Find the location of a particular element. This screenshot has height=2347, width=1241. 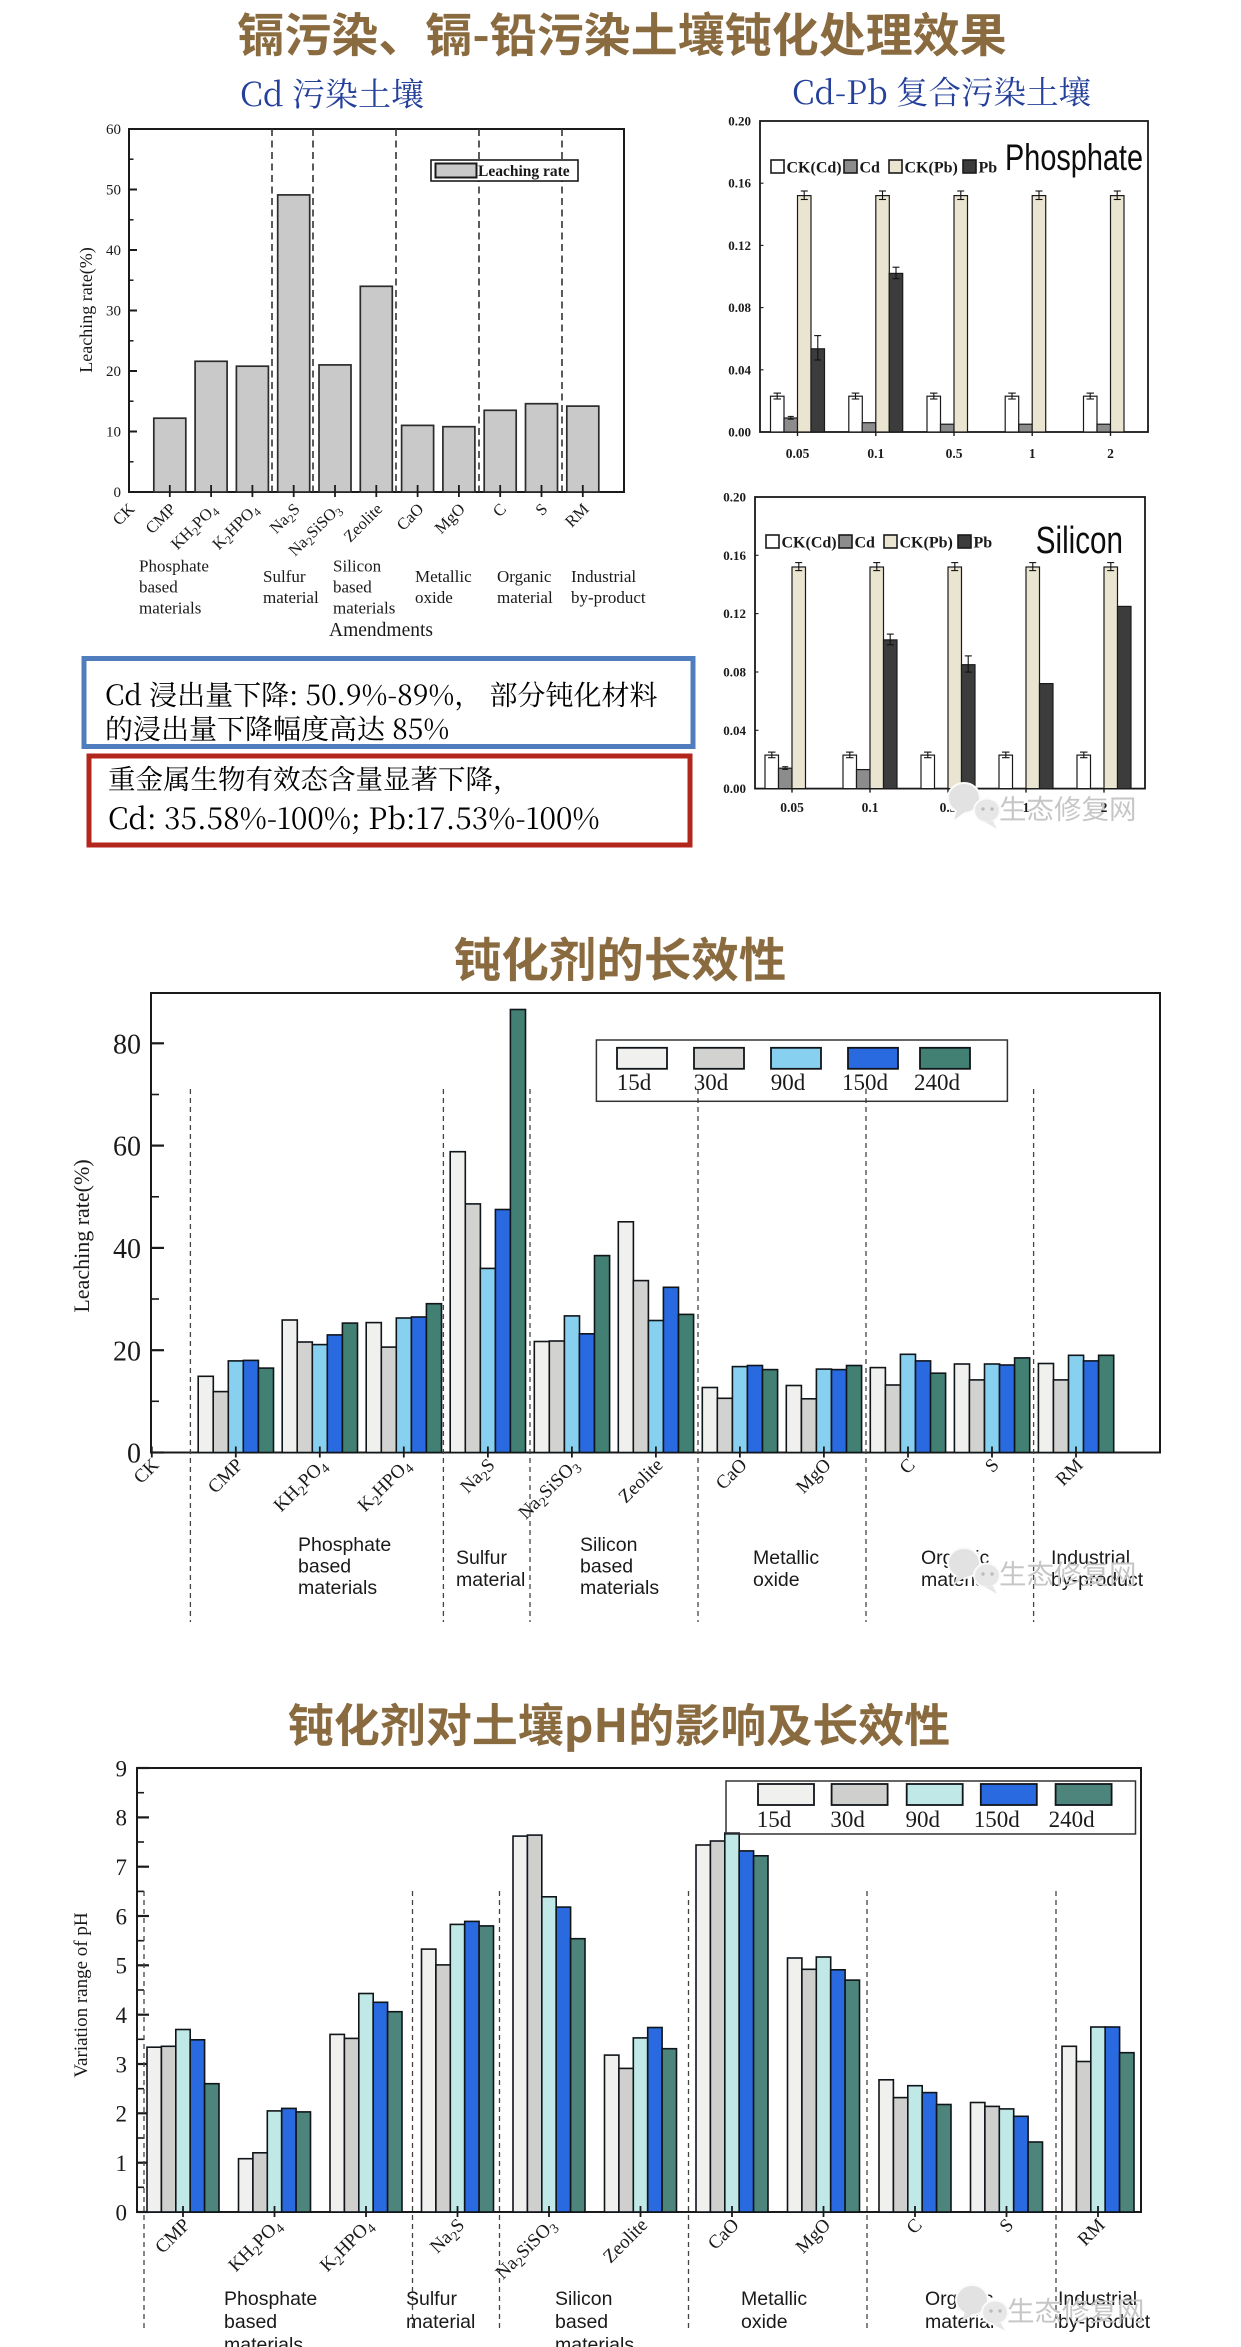

svg-text: 4 is located at coordinates (122, 2015).